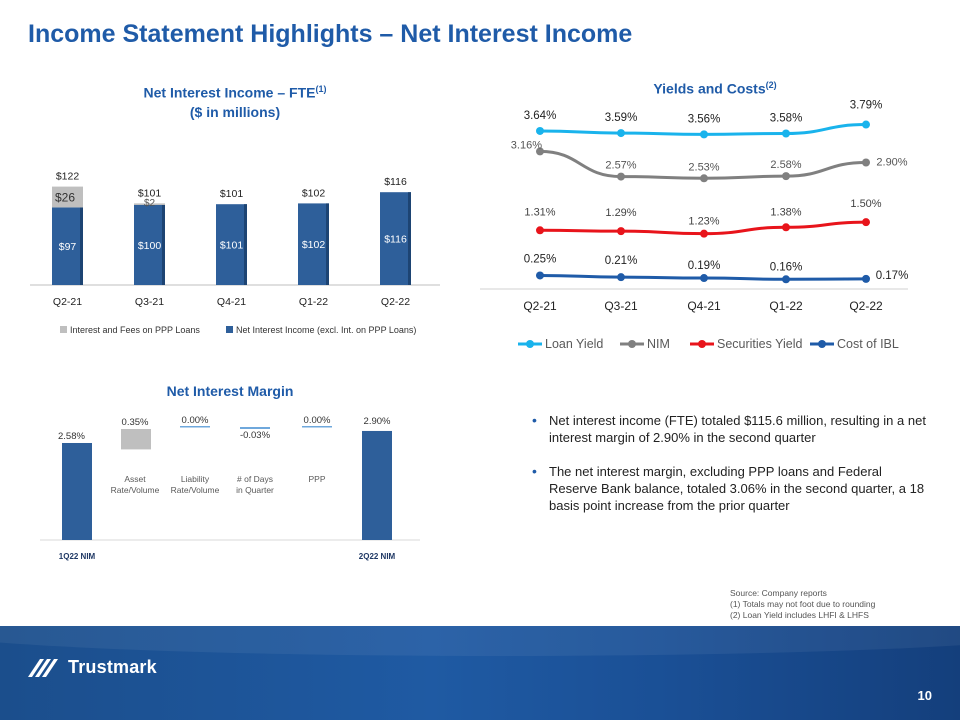  I want to click on yields-data-label: 2.53%, so click(703, 167).